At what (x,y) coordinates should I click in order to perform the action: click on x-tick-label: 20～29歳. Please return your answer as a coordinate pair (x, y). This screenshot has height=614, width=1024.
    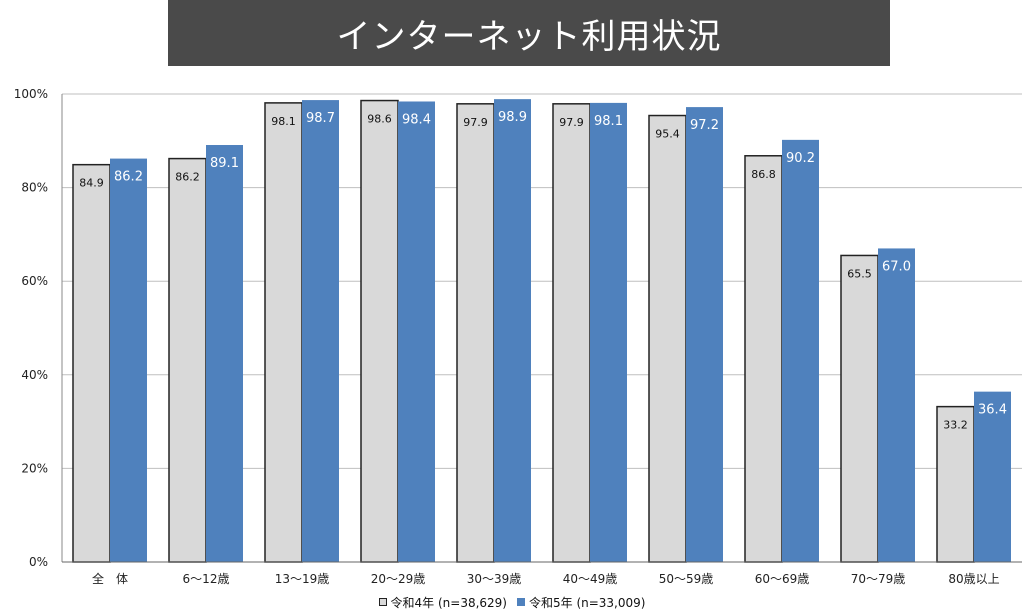
    Looking at the image, I should click on (398, 579).